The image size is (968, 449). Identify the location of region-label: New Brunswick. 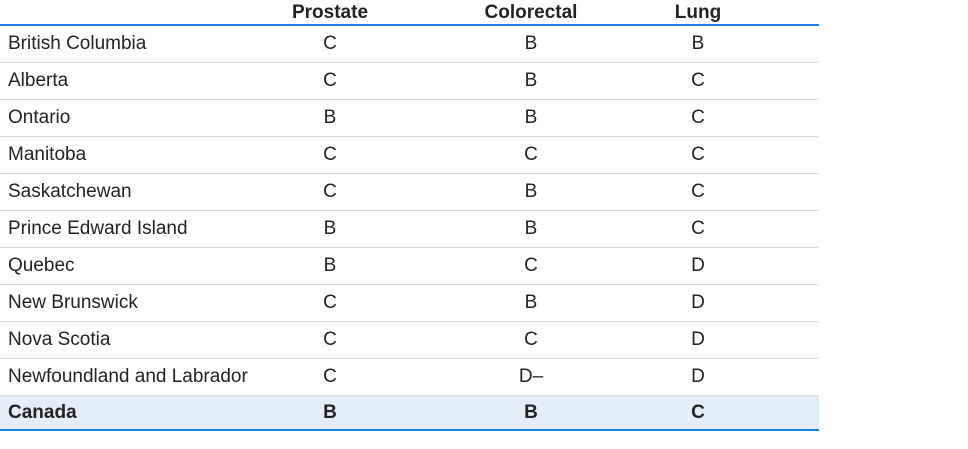
(73, 302).